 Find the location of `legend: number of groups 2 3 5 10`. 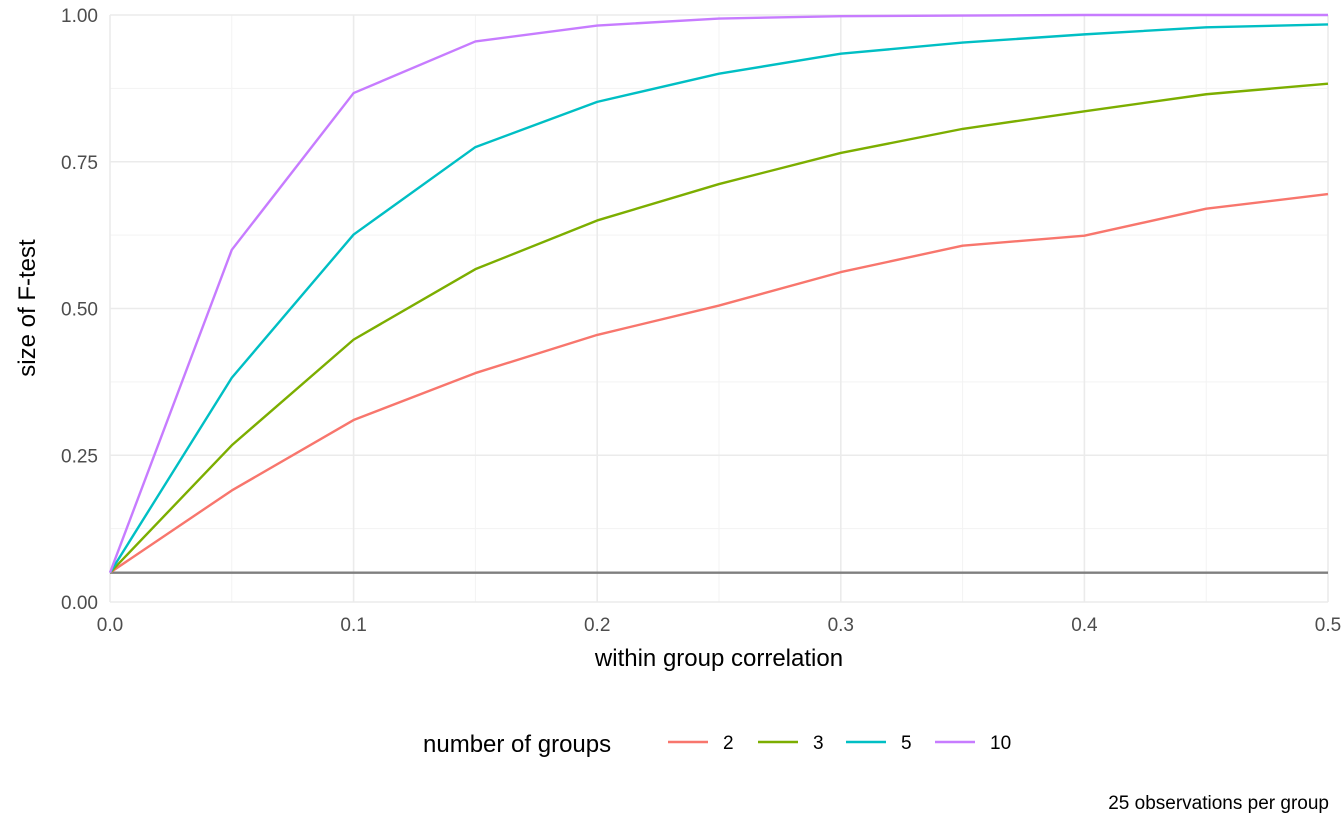

legend: number of groups 2 3 5 10 is located at coordinates (717, 744).